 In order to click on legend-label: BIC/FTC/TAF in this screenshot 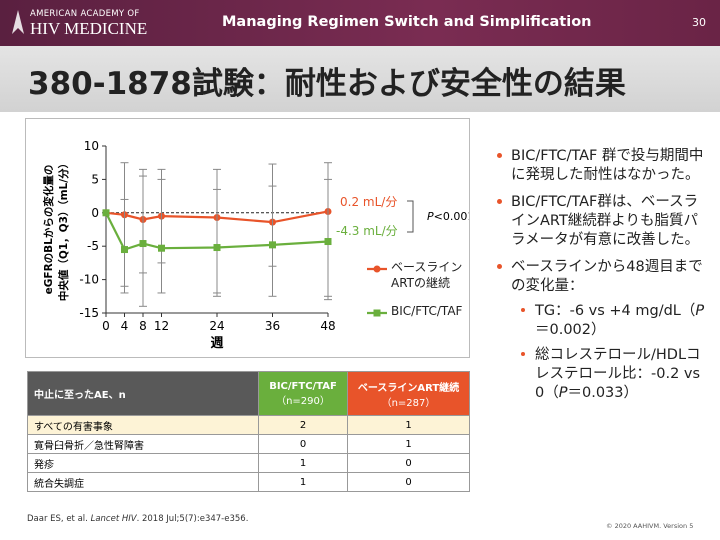, I will do `click(427, 311)`.